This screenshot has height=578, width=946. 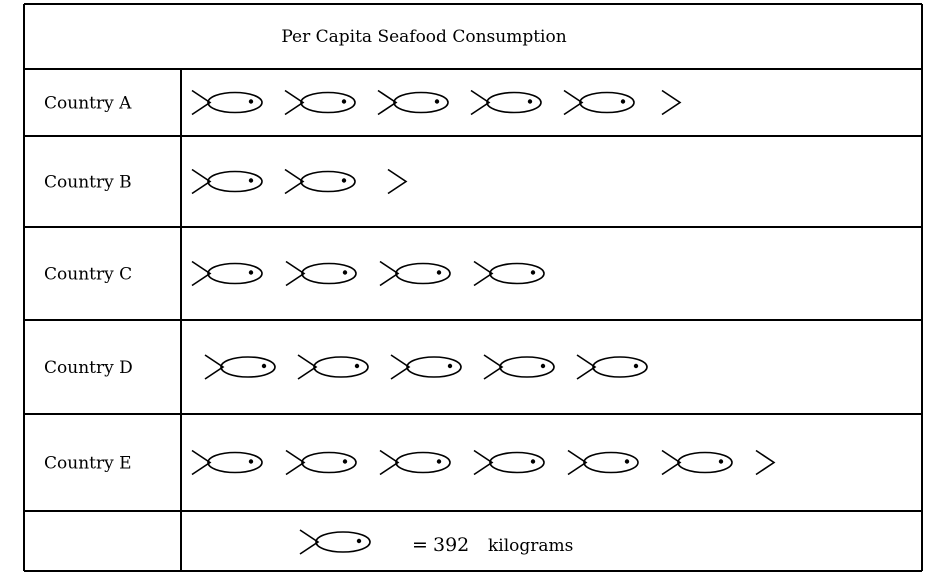 I want to click on key-value: 392, so click(x=451, y=545).